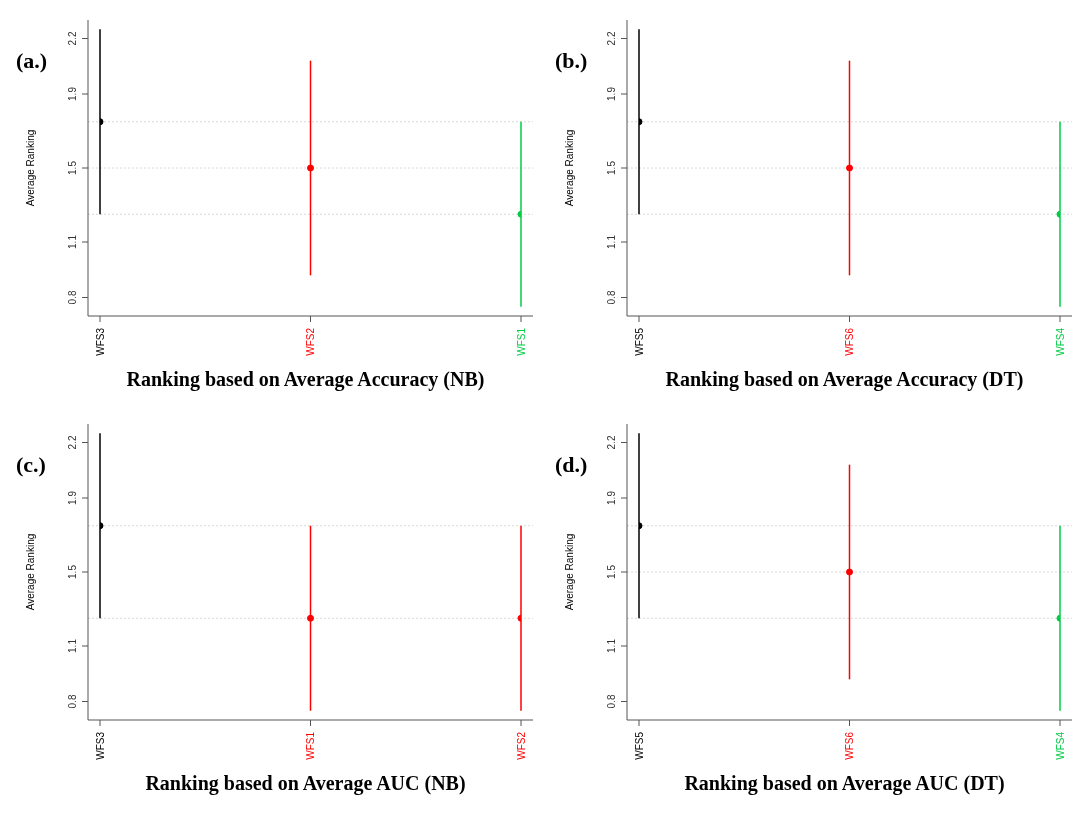 The image size is (1090, 815). What do you see at coordinates (305, 379) in the screenshot?
I see `x-axis-title: Ranking based on Average Accuracy (NB)` at bounding box center [305, 379].